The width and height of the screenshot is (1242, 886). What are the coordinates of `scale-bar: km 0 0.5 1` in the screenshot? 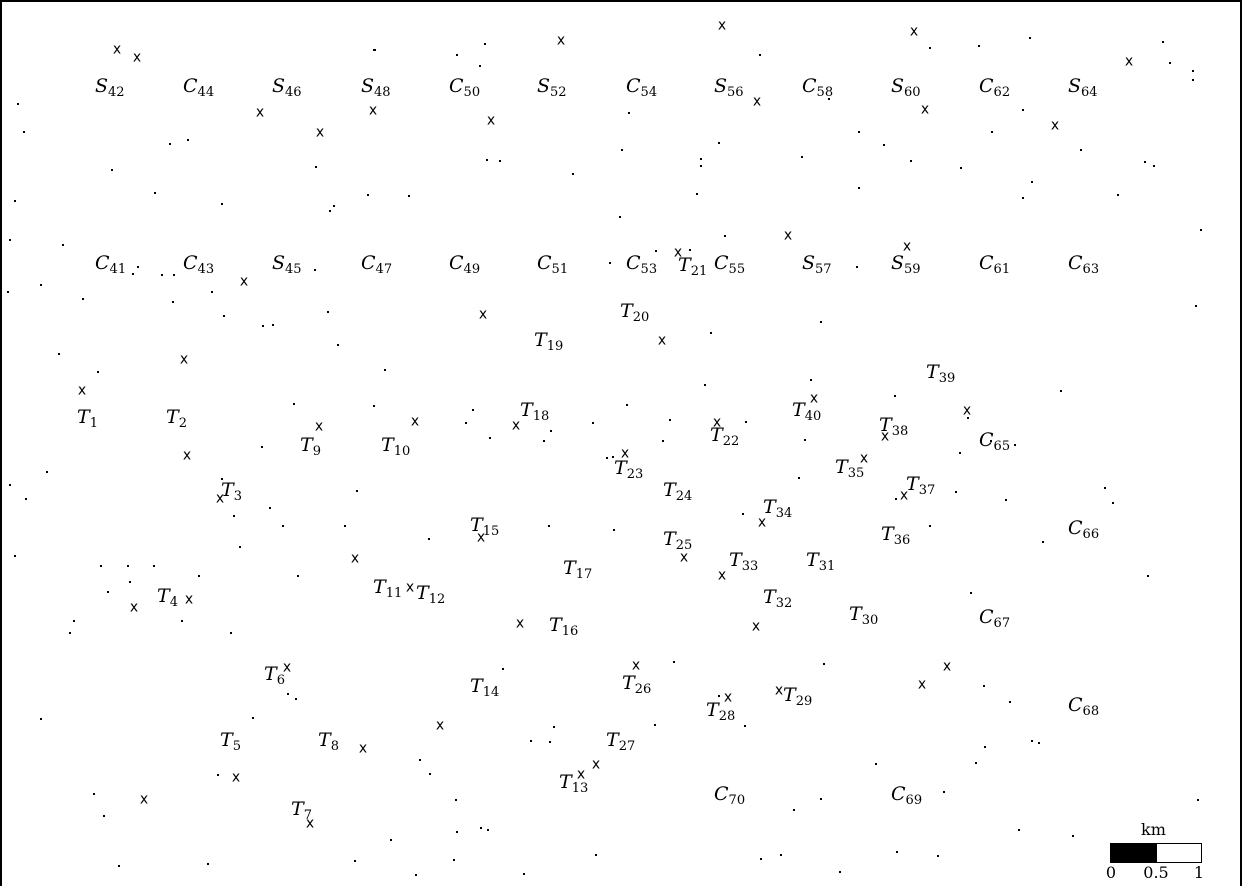 It's located at (1157, 851).